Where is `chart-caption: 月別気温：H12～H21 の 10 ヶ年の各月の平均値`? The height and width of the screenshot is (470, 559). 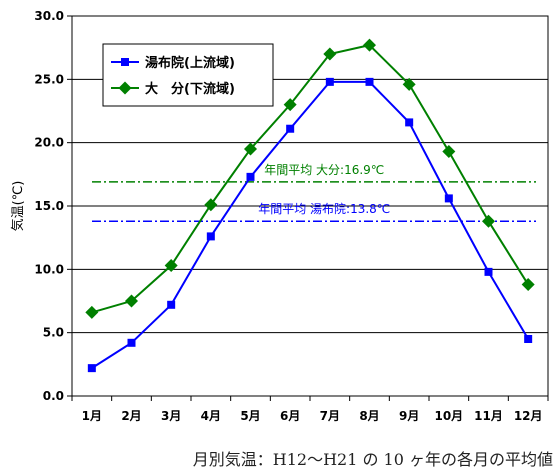
chart-caption: 月別気温：H12～H21 の 10 ヶ年の各月の平均値 is located at coordinates (372, 459).